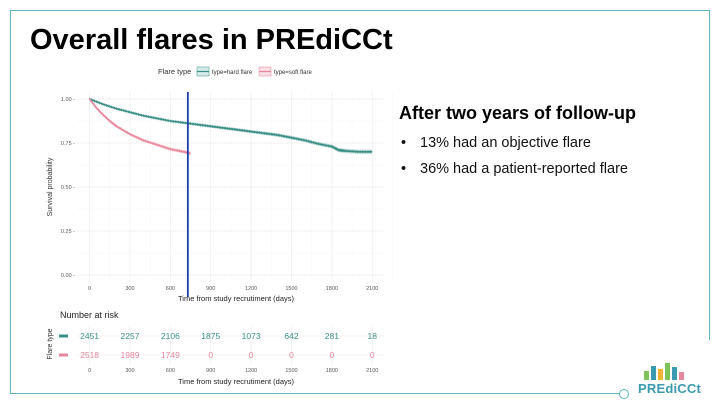  Describe the element at coordinates (669, 388) in the screenshot. I see `logo-text: PREdiCCt` at that location.